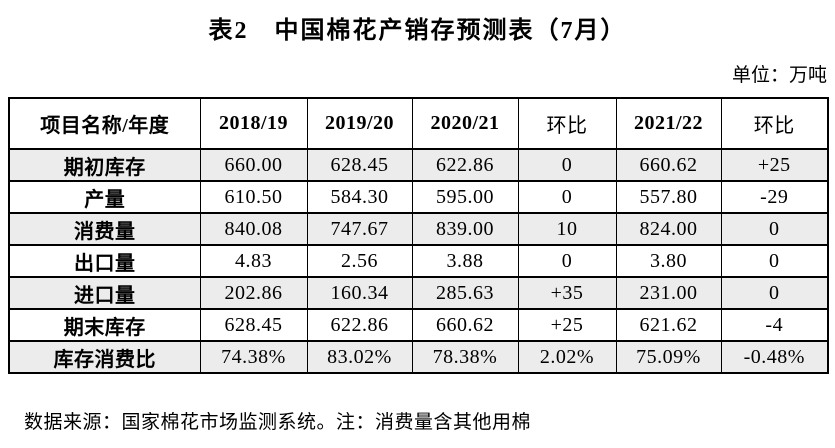 This screenshot has height=448, width=835. What do you see at coordinates (104, 229) in the screenshot?
I see `row-label: 消费量` at bounding box center [104, 229].